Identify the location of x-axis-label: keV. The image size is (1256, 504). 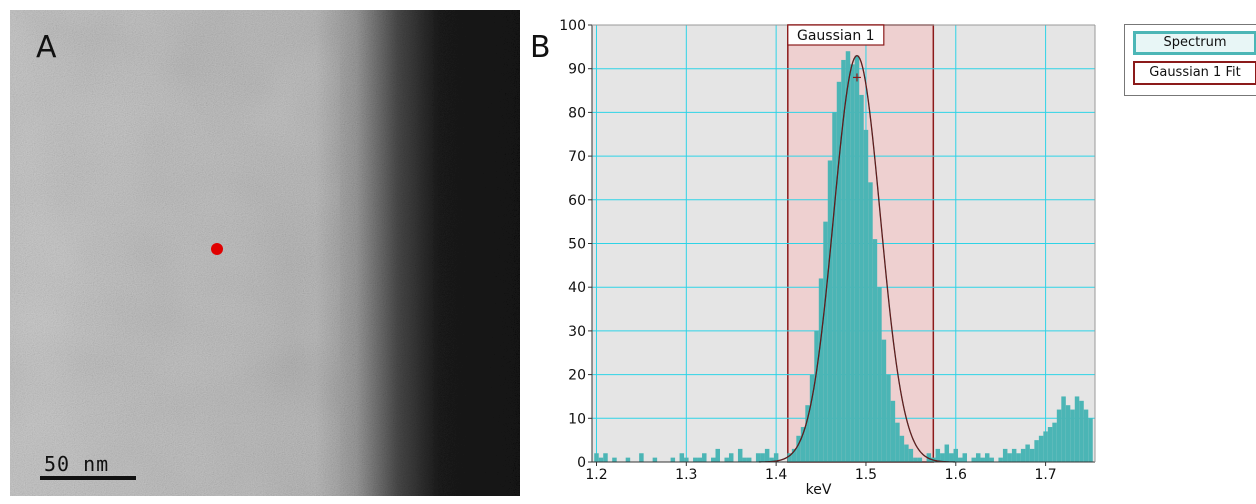
(819, 490).